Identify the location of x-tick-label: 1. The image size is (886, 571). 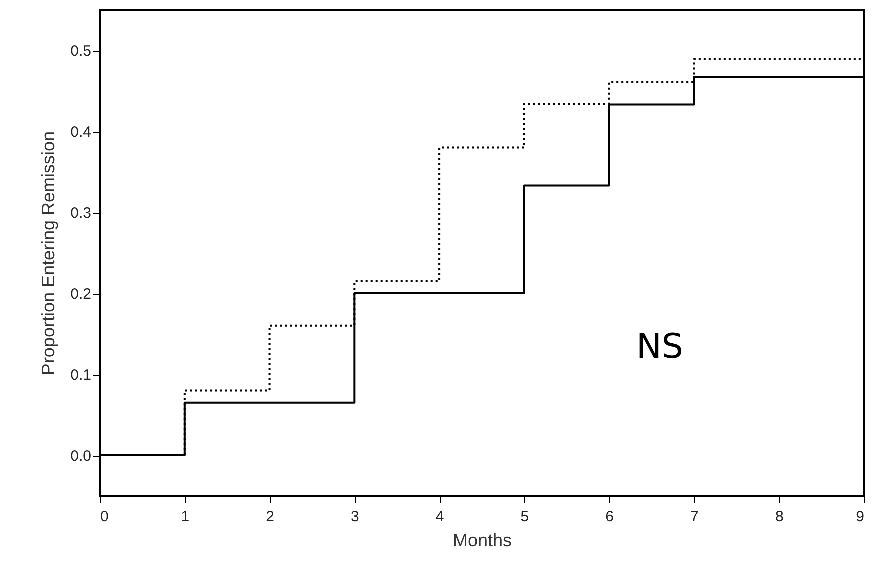
(185, 517).